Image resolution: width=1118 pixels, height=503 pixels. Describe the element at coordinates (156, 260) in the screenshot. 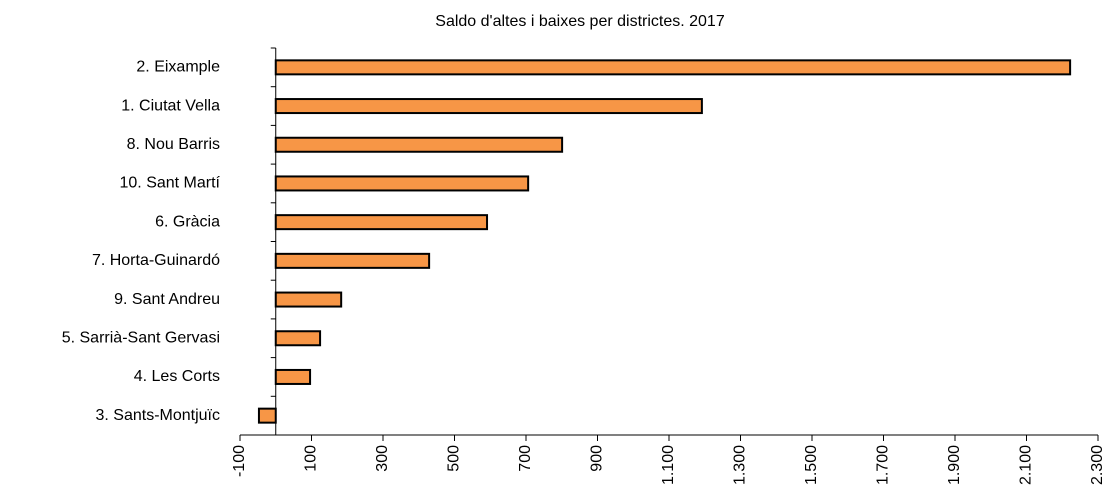

I see `y-tick-label: 7. Horta-Guinardó` at that location.